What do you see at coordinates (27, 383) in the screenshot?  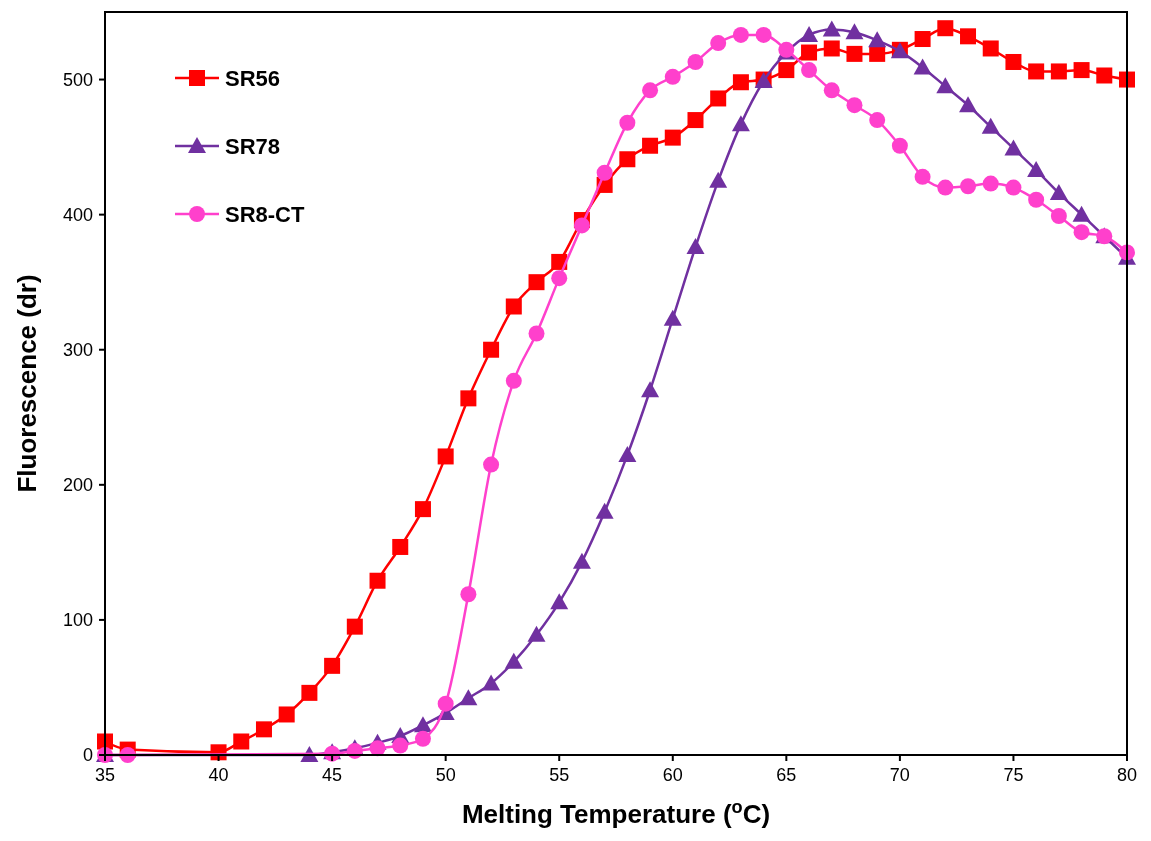 I see `y-axis-title: Fluorescence (dr)` at bounding box center [27, 383].